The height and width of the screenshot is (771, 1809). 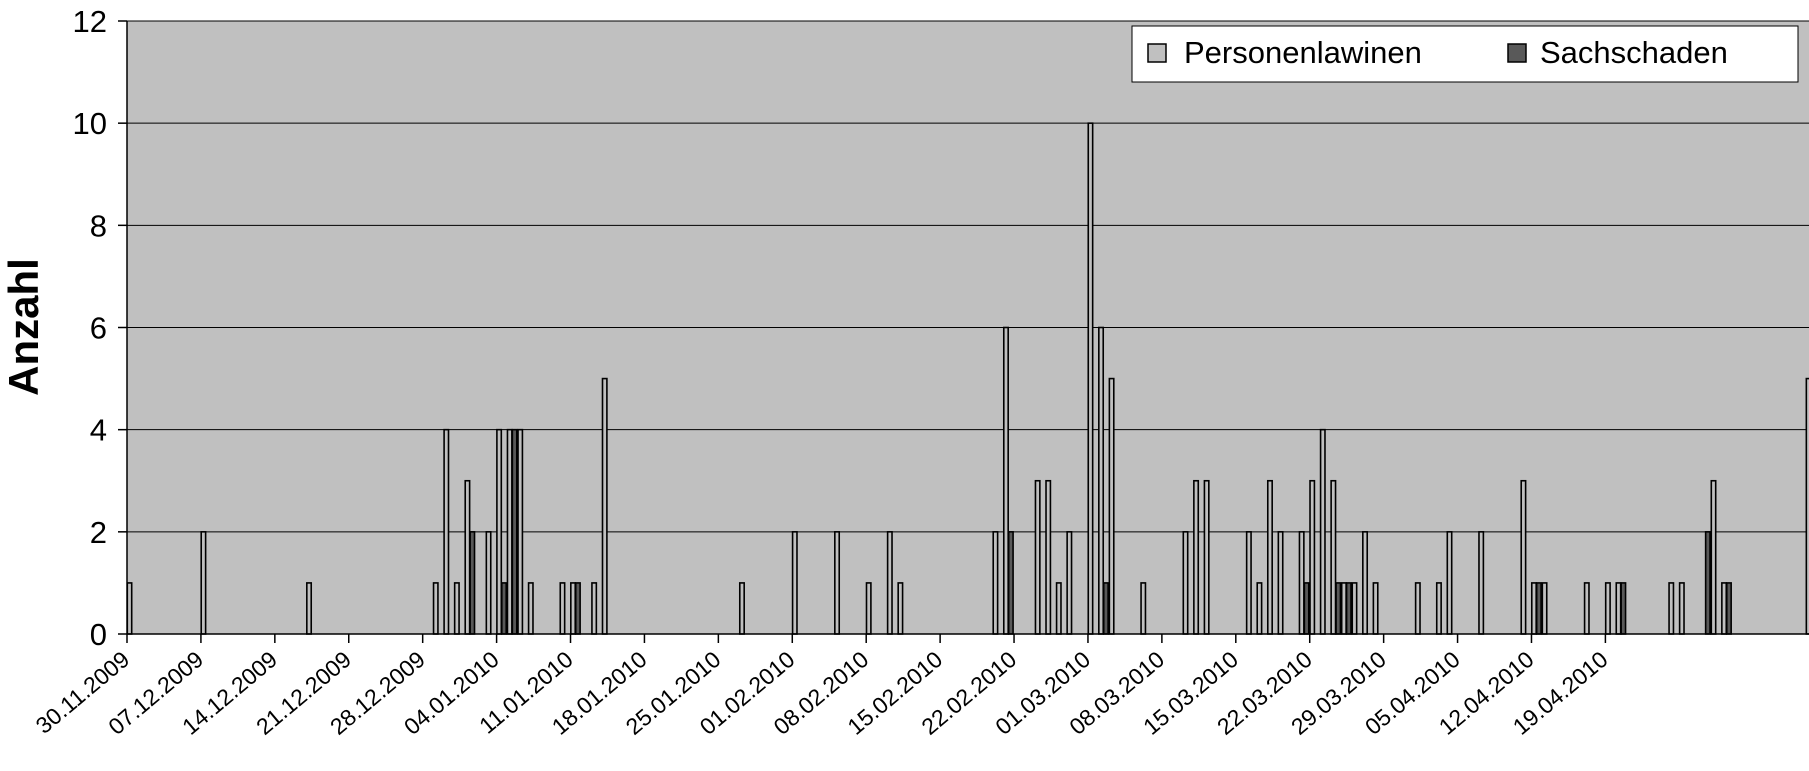 I want to click on y-tick-label: 6, so click(x=98, y=328).